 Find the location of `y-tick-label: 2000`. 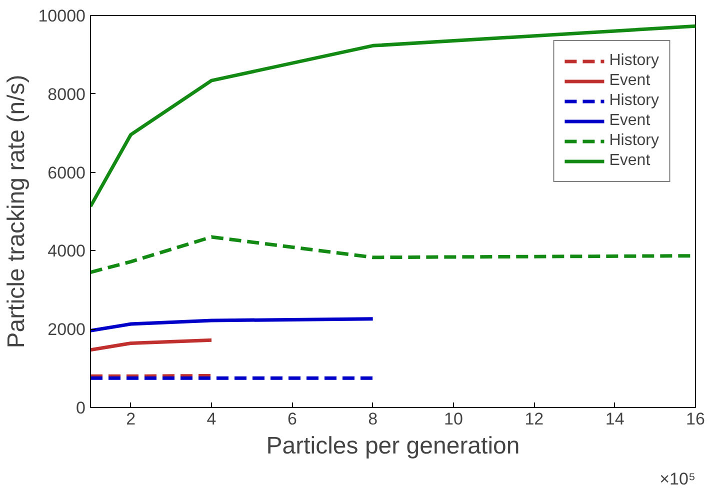

y-tick-label: 2000 is located at coordinates (67, 330).